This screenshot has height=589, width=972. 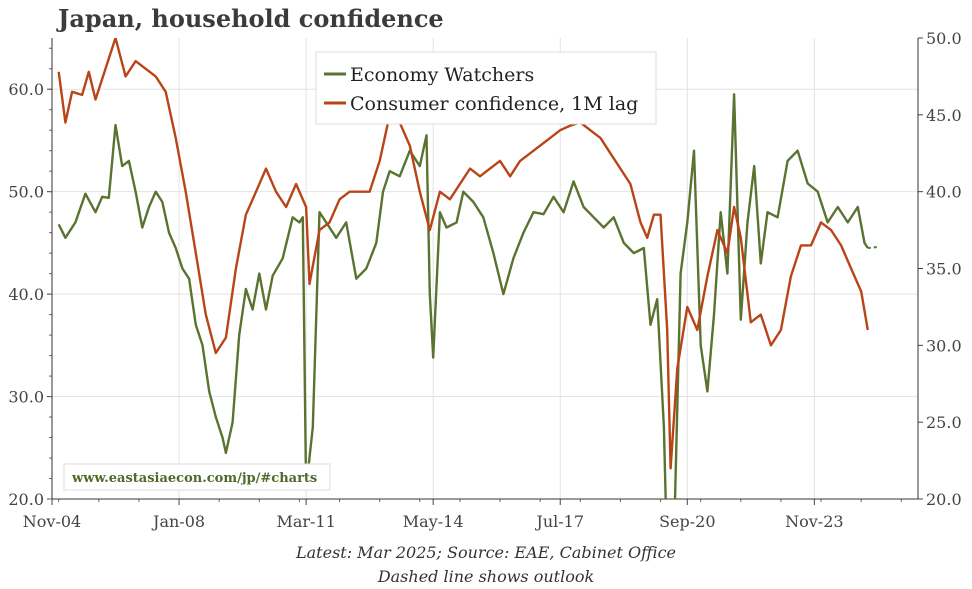 I want to click on x-tick-label: Jan-08, so click(x=178, y=521).